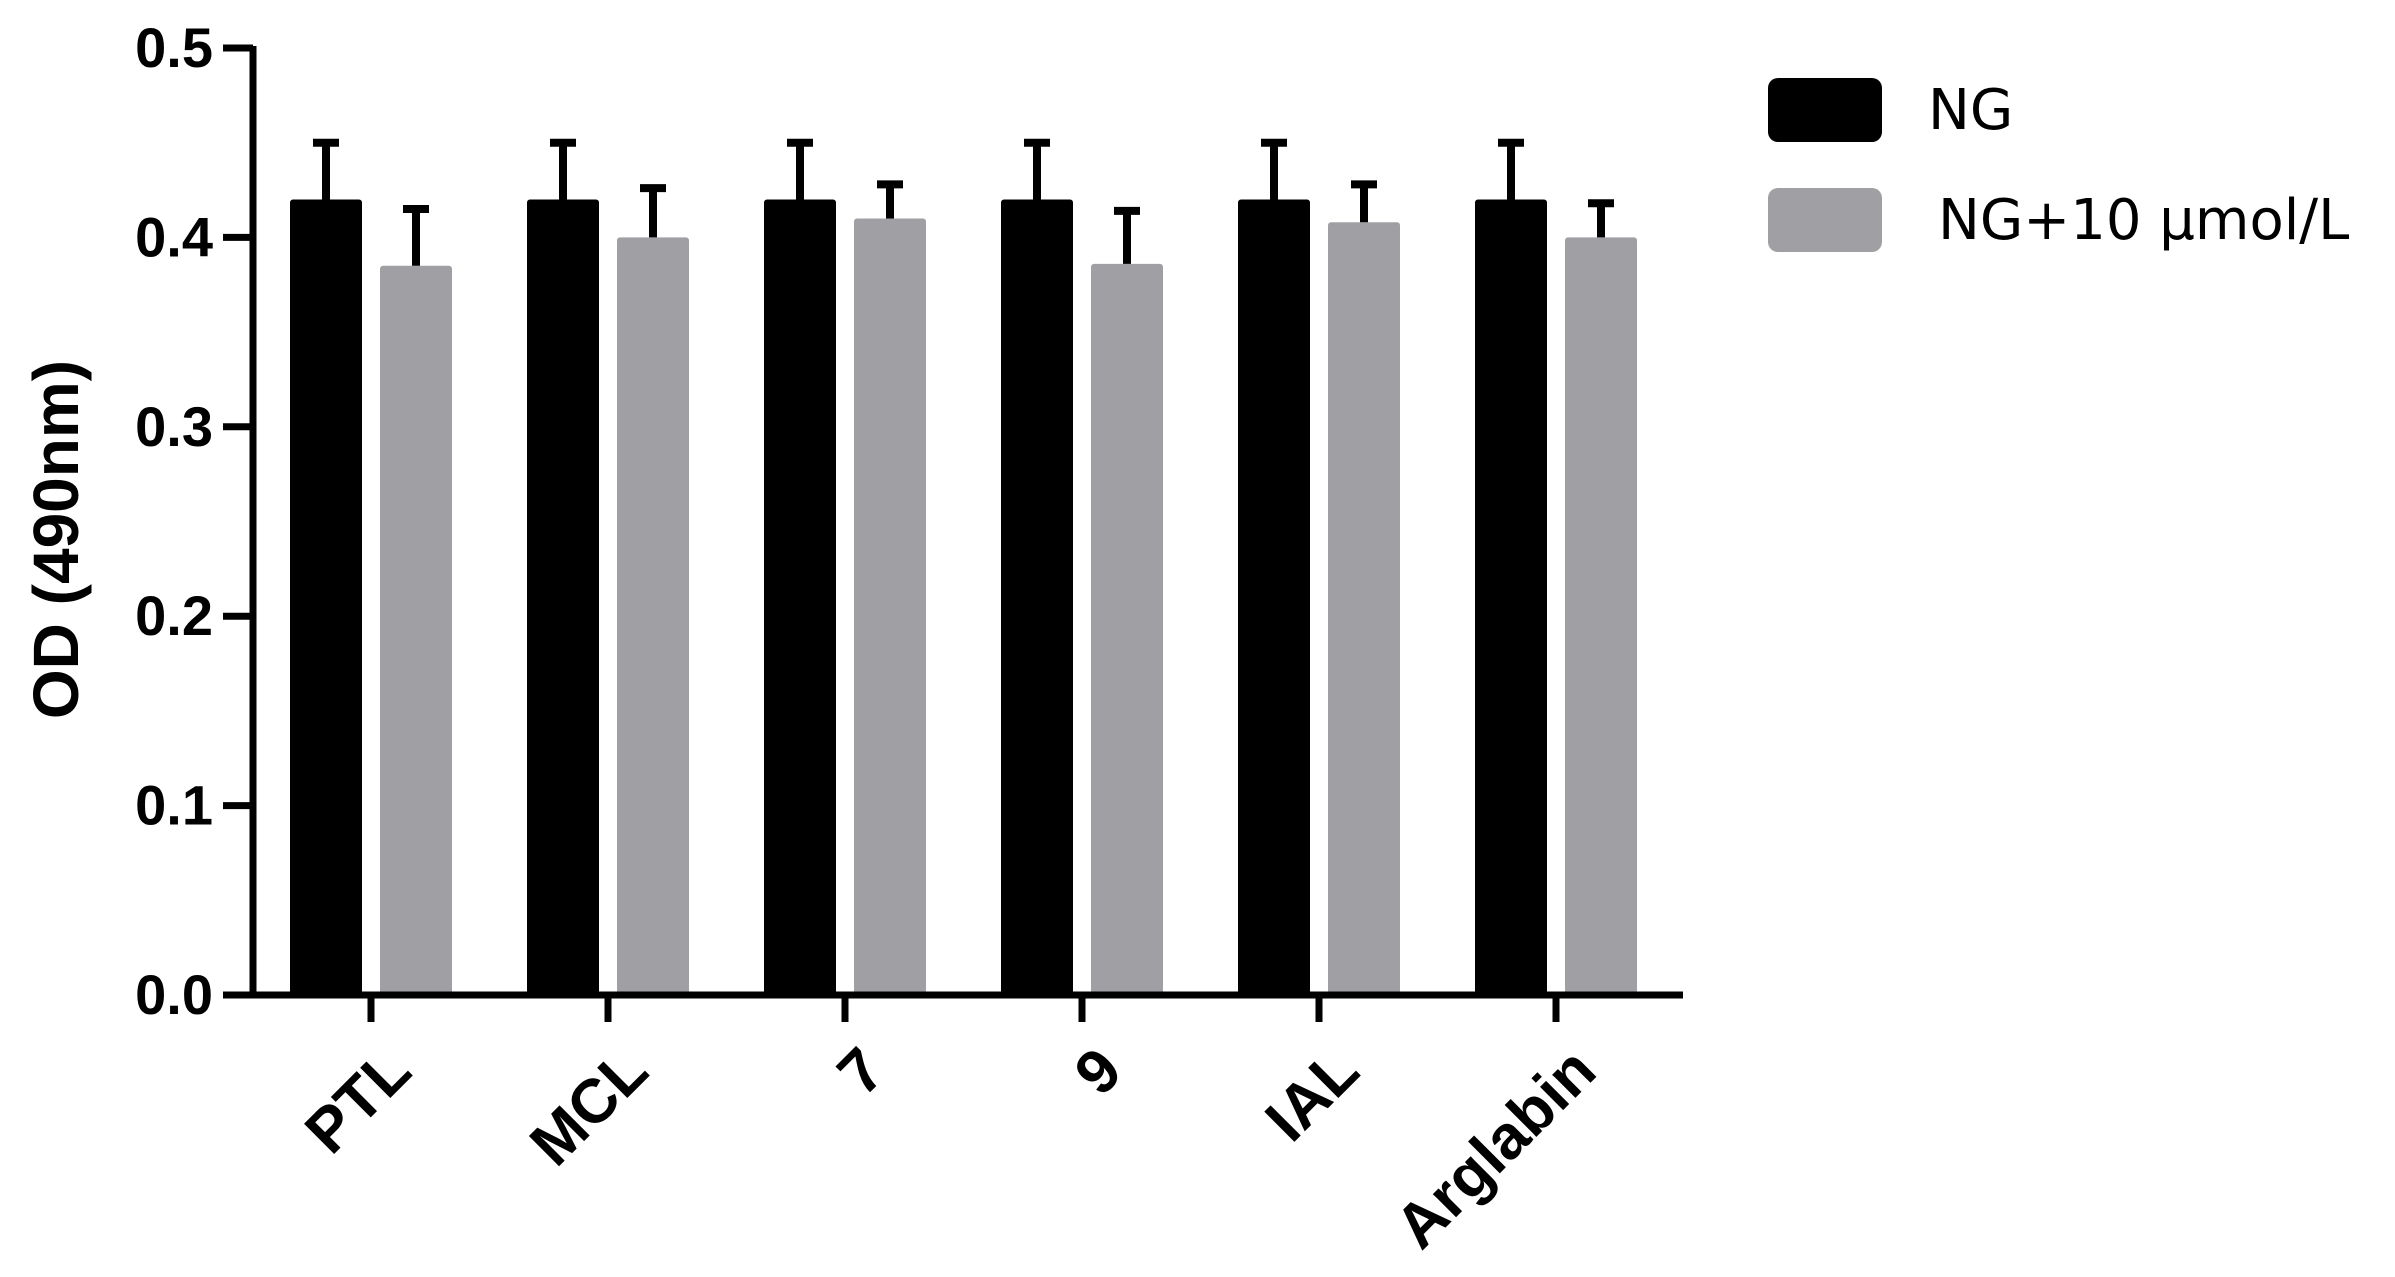 The image size is (2395, 1277). I want to click on y-tick-label: 0.3, so click(174, 426).